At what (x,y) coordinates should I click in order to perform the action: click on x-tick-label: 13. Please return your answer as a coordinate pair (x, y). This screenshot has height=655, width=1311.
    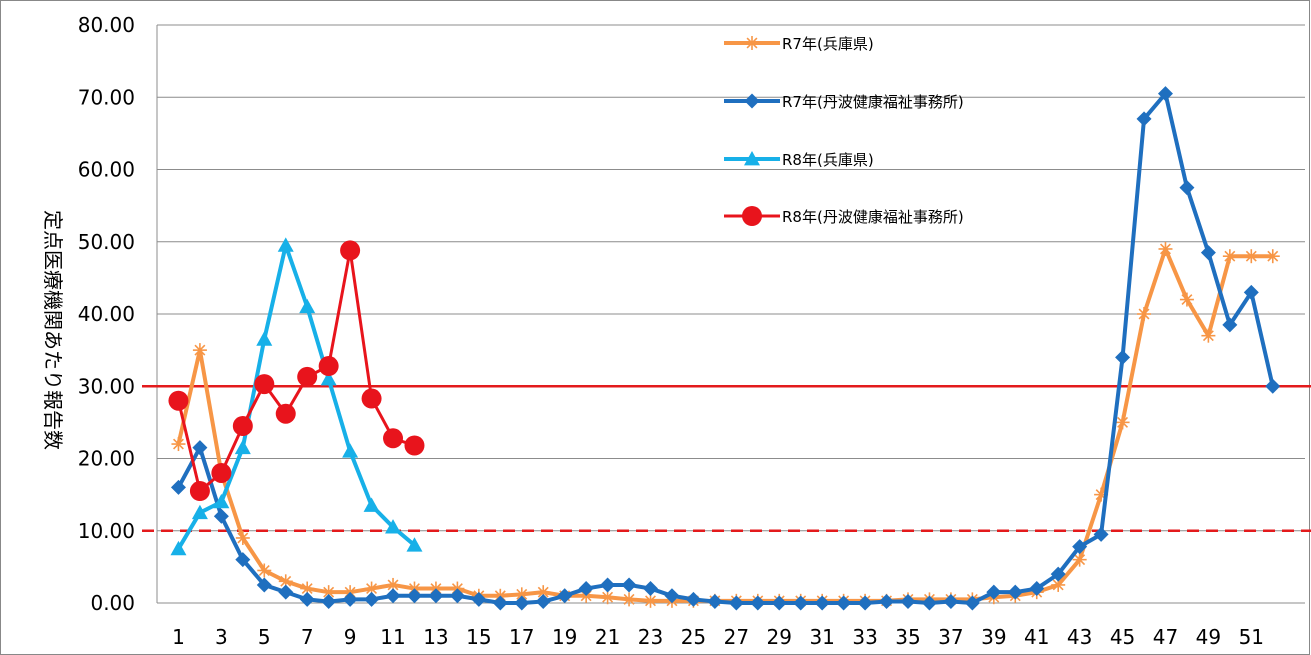
    Looking at the image, I should click on (435, 637).